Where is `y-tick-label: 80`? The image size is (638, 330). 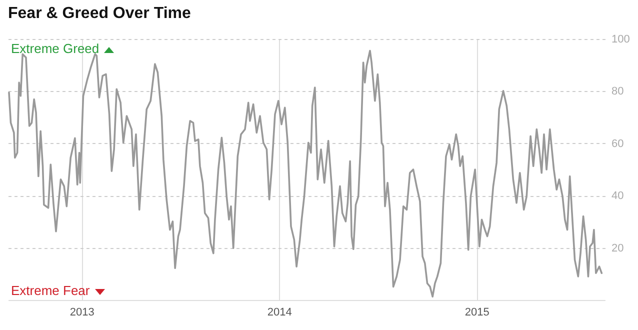 y-tick-label: 80 is located at coordinates (618, 92).